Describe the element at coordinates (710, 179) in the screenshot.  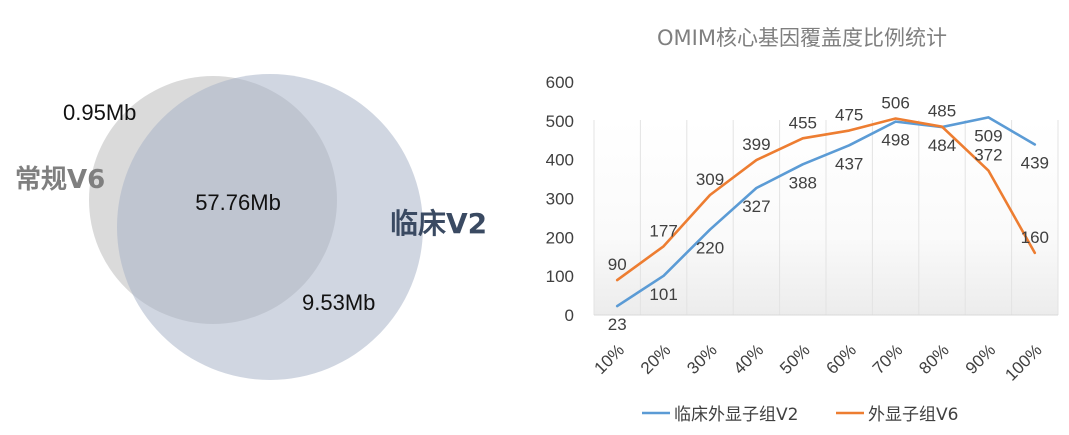
I see `data-label: 309` at that location.